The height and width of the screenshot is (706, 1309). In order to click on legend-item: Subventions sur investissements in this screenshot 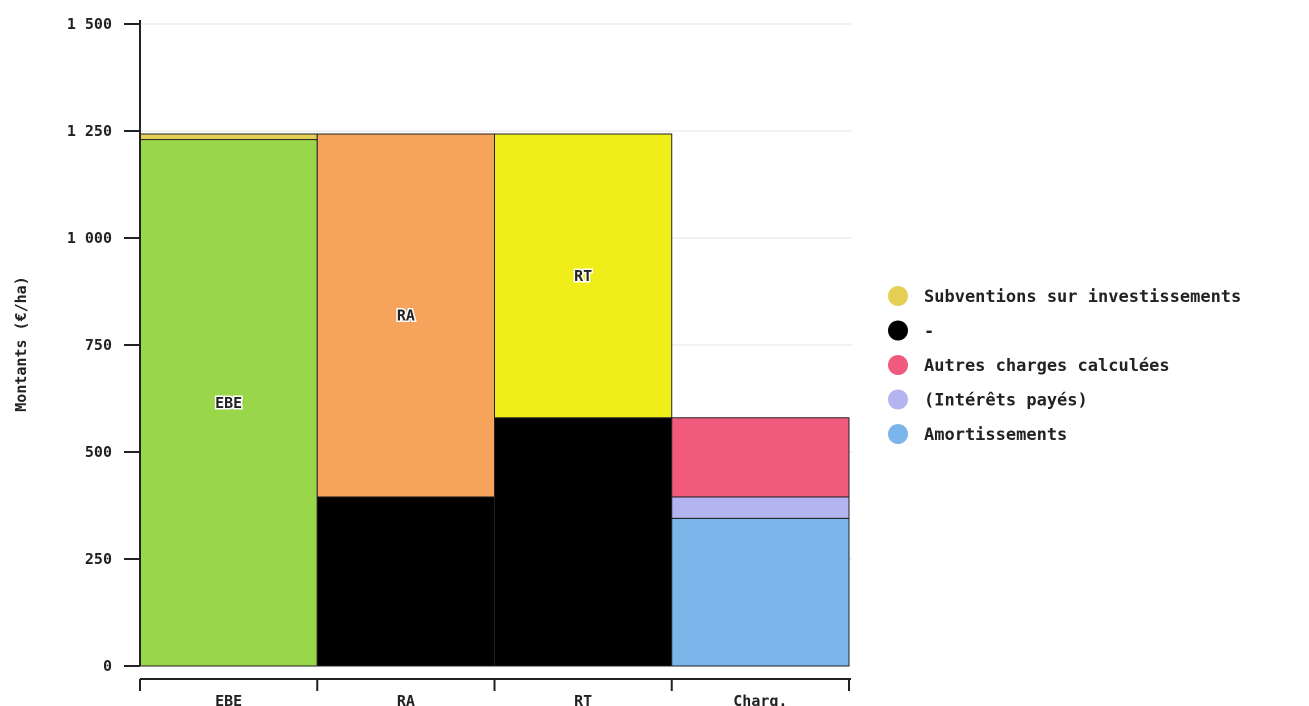, I will do `click(1064, 296)`.